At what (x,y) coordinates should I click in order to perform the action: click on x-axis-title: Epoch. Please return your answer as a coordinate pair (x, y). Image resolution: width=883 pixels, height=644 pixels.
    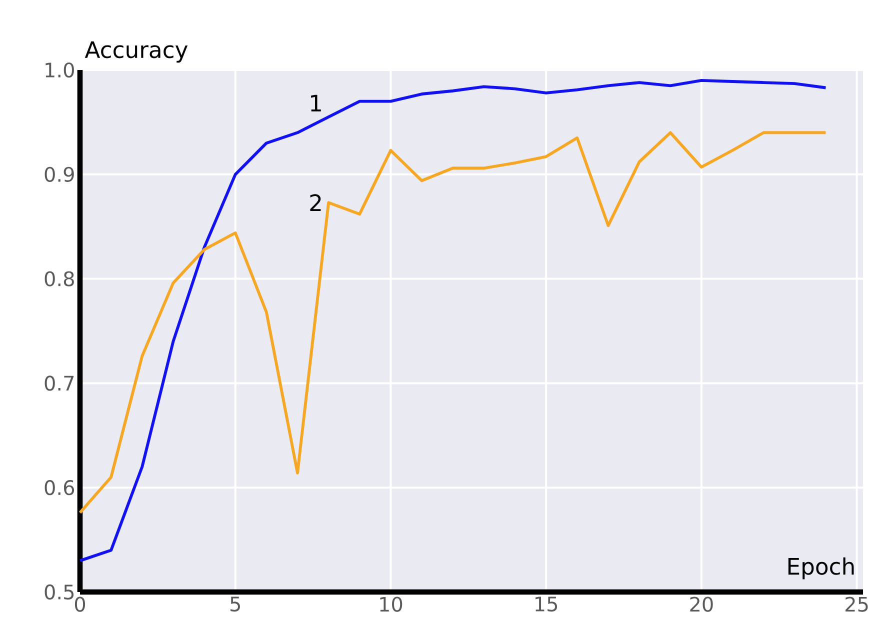
    Looking at the image, I should click on (821, 568).